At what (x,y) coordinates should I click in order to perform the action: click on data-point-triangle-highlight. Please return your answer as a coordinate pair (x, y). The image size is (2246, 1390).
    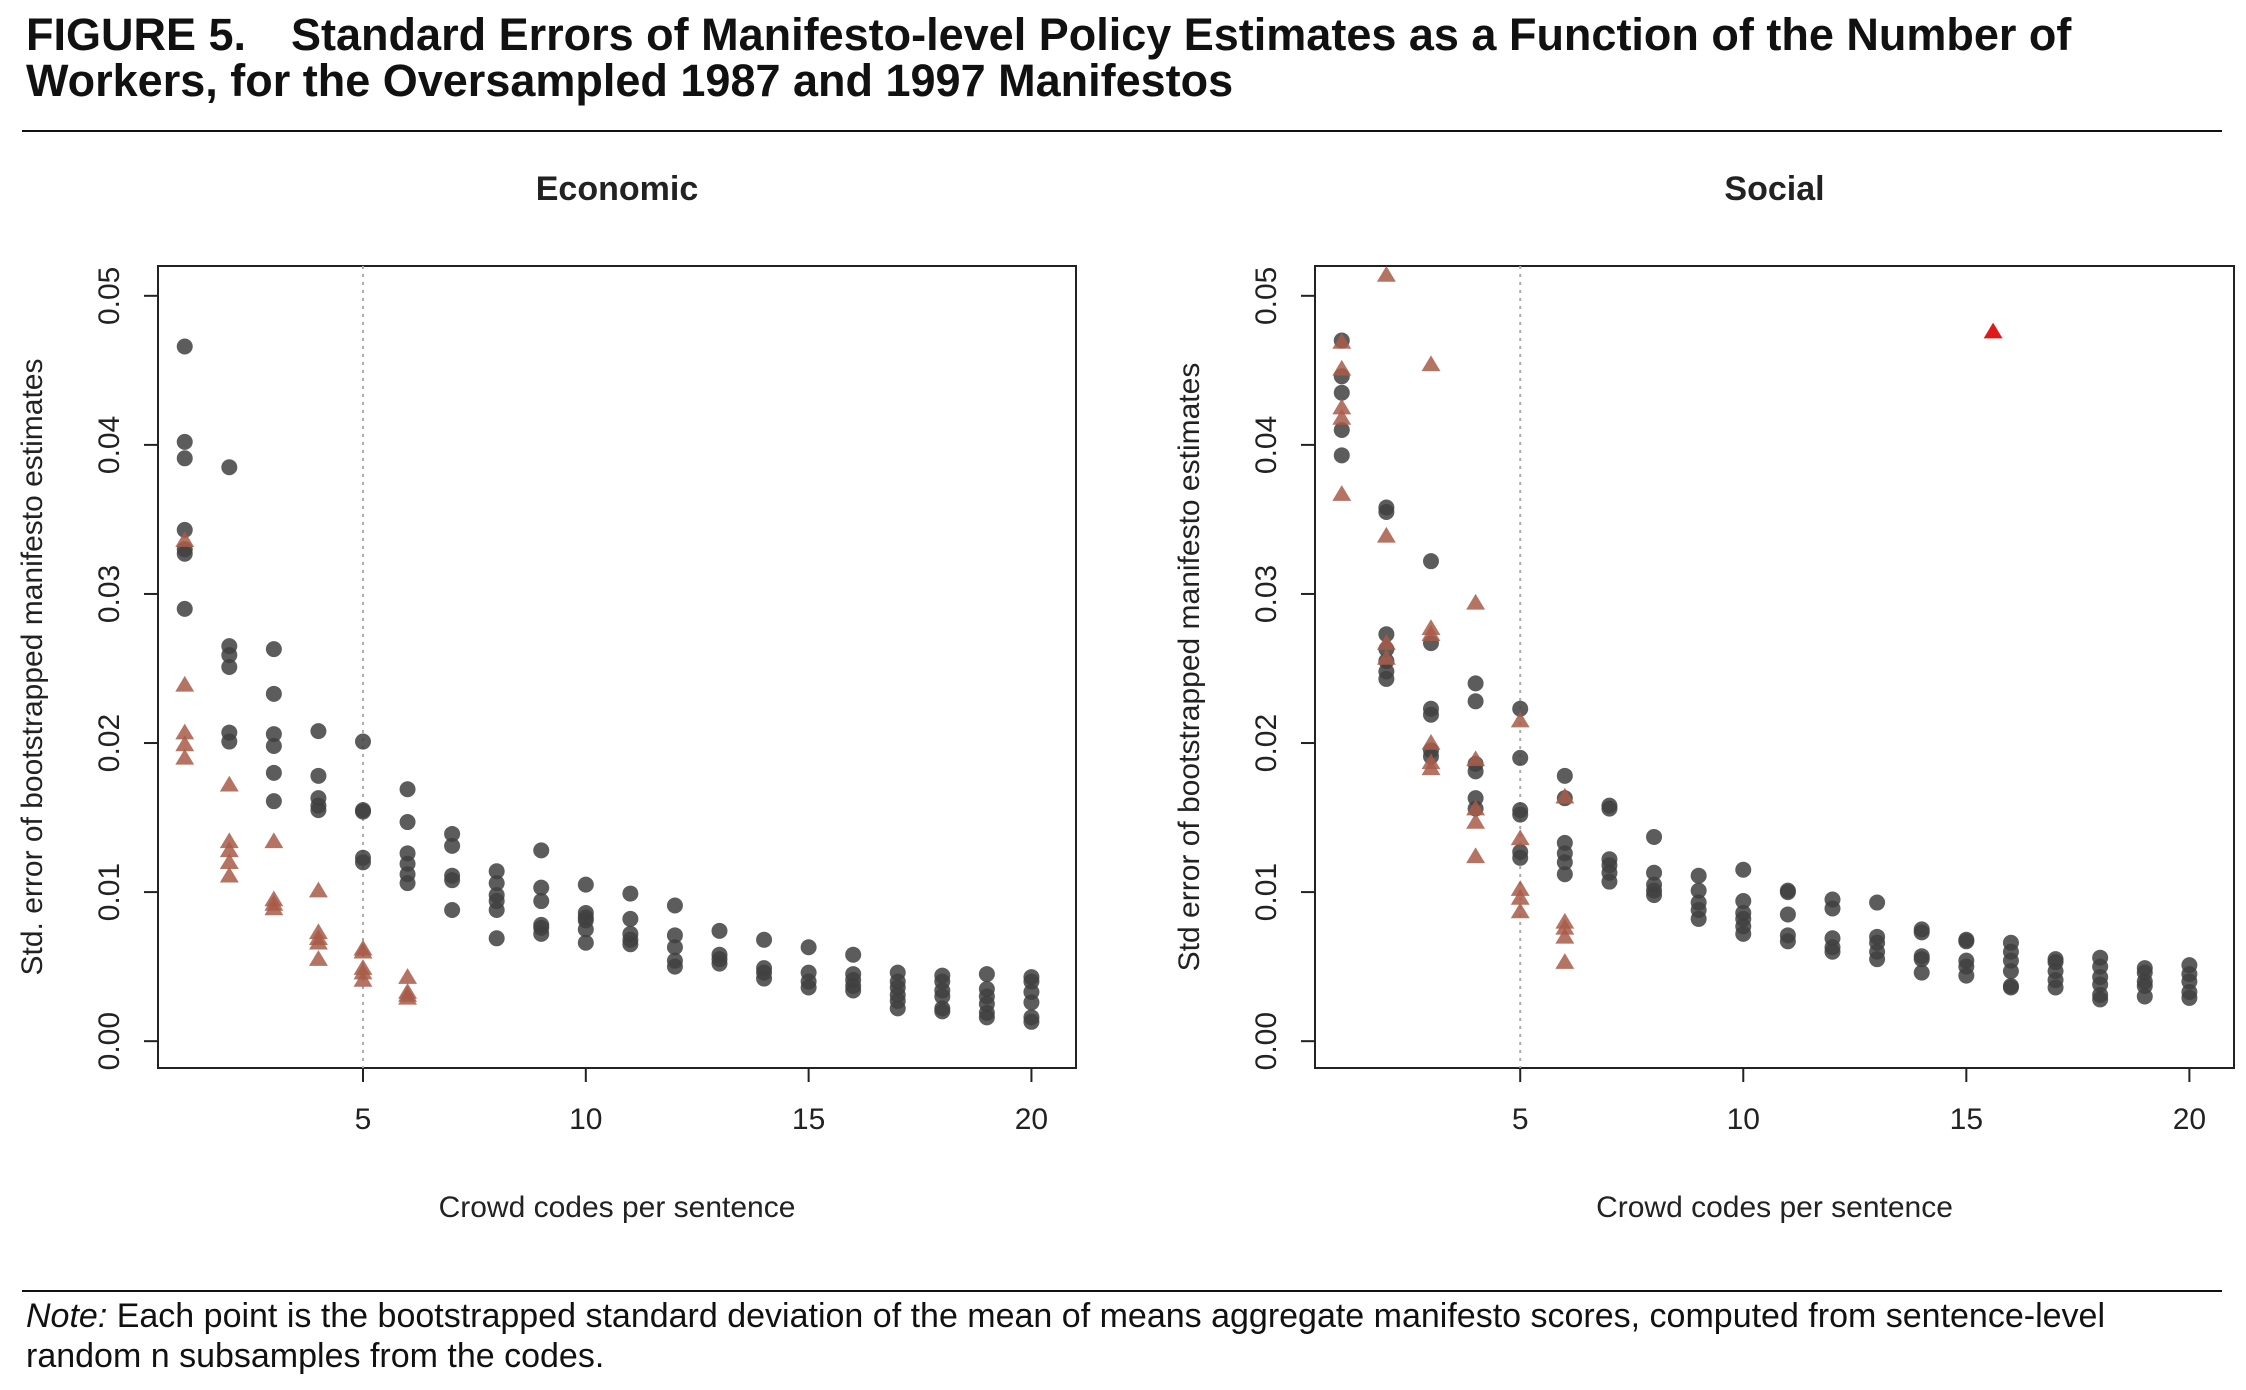
    Looking at the image, I should click on (1993, 330).